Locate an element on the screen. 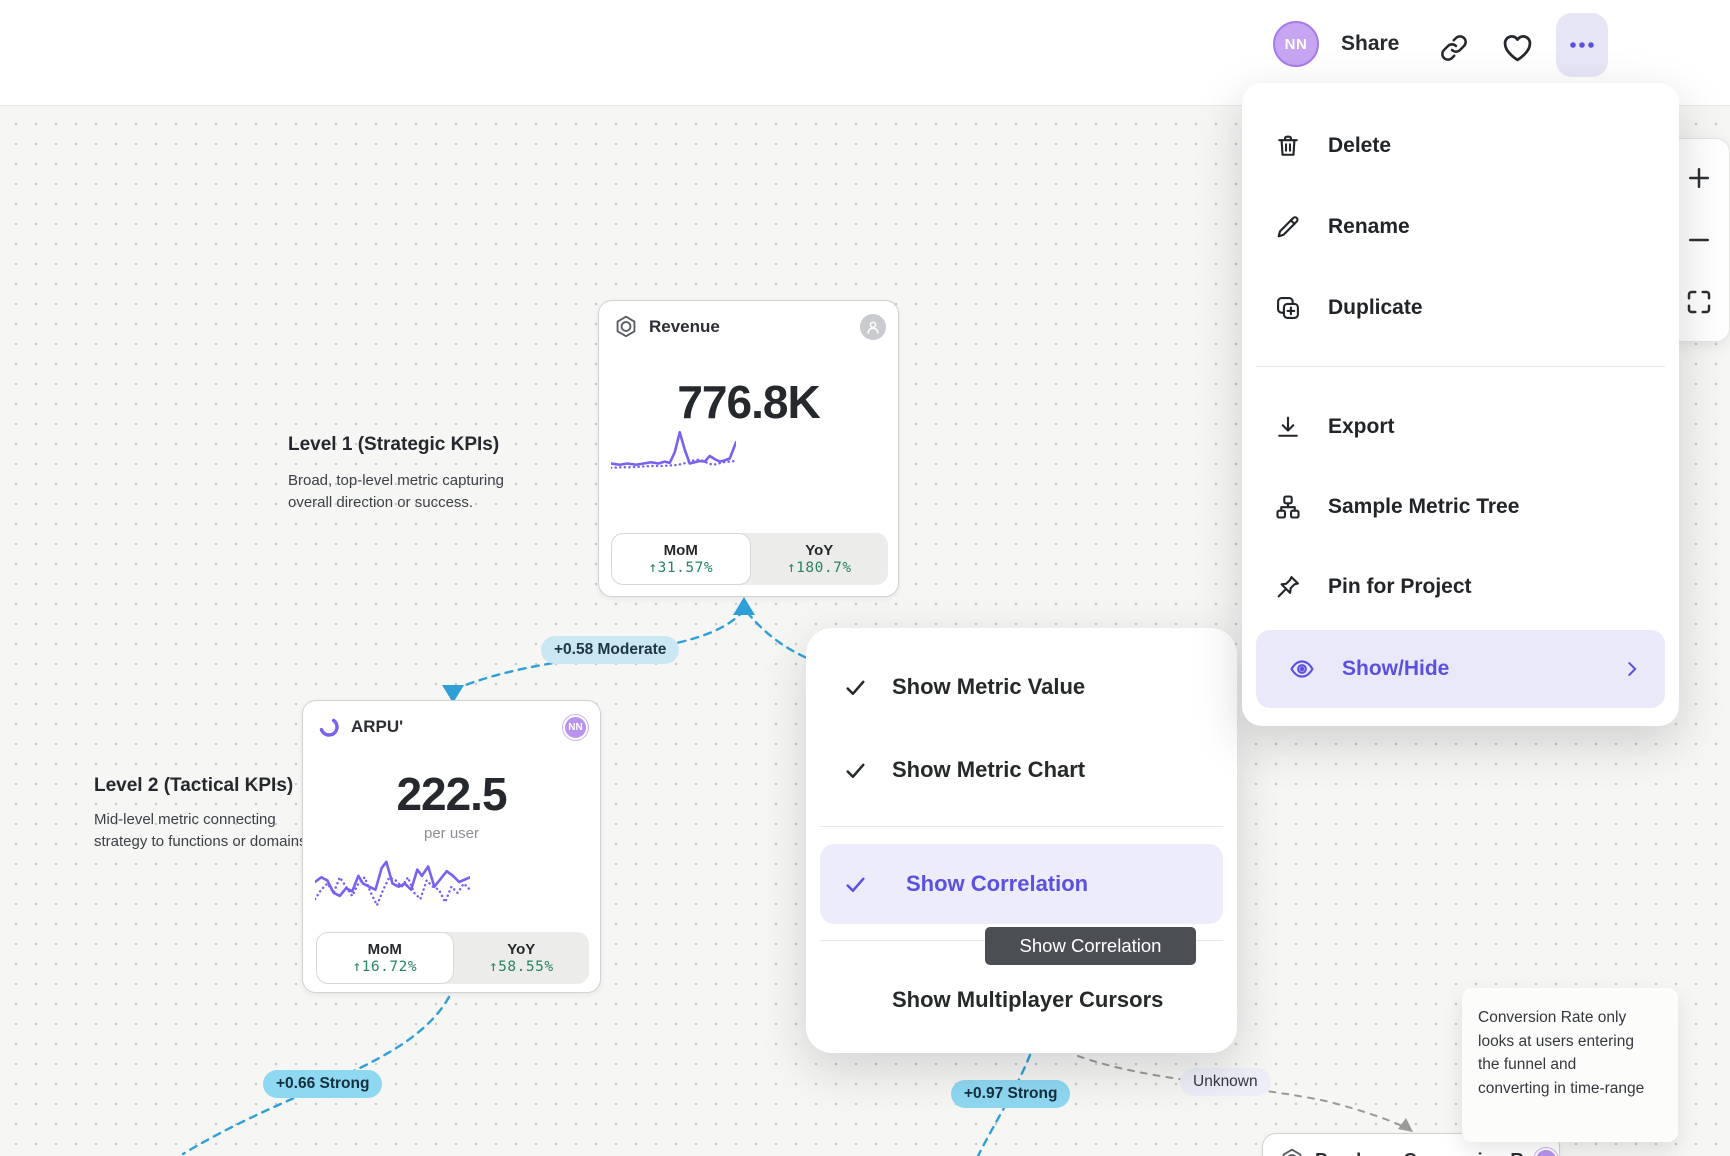 The width and height of the screenshot is (1730, 1156). menu-item-delete: Delete is located at coordinates (1460, 146).